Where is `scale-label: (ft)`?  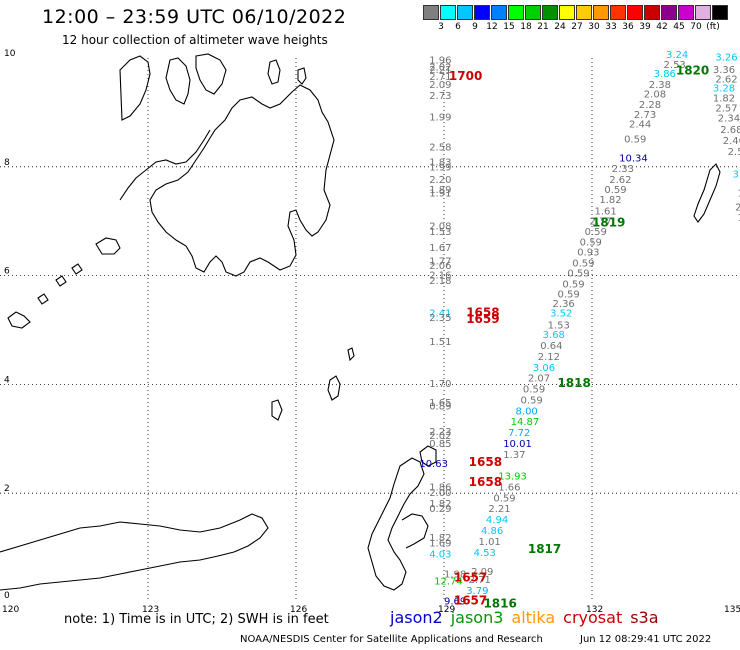
scale-label: (ft) is located at coordinates (713, 27).